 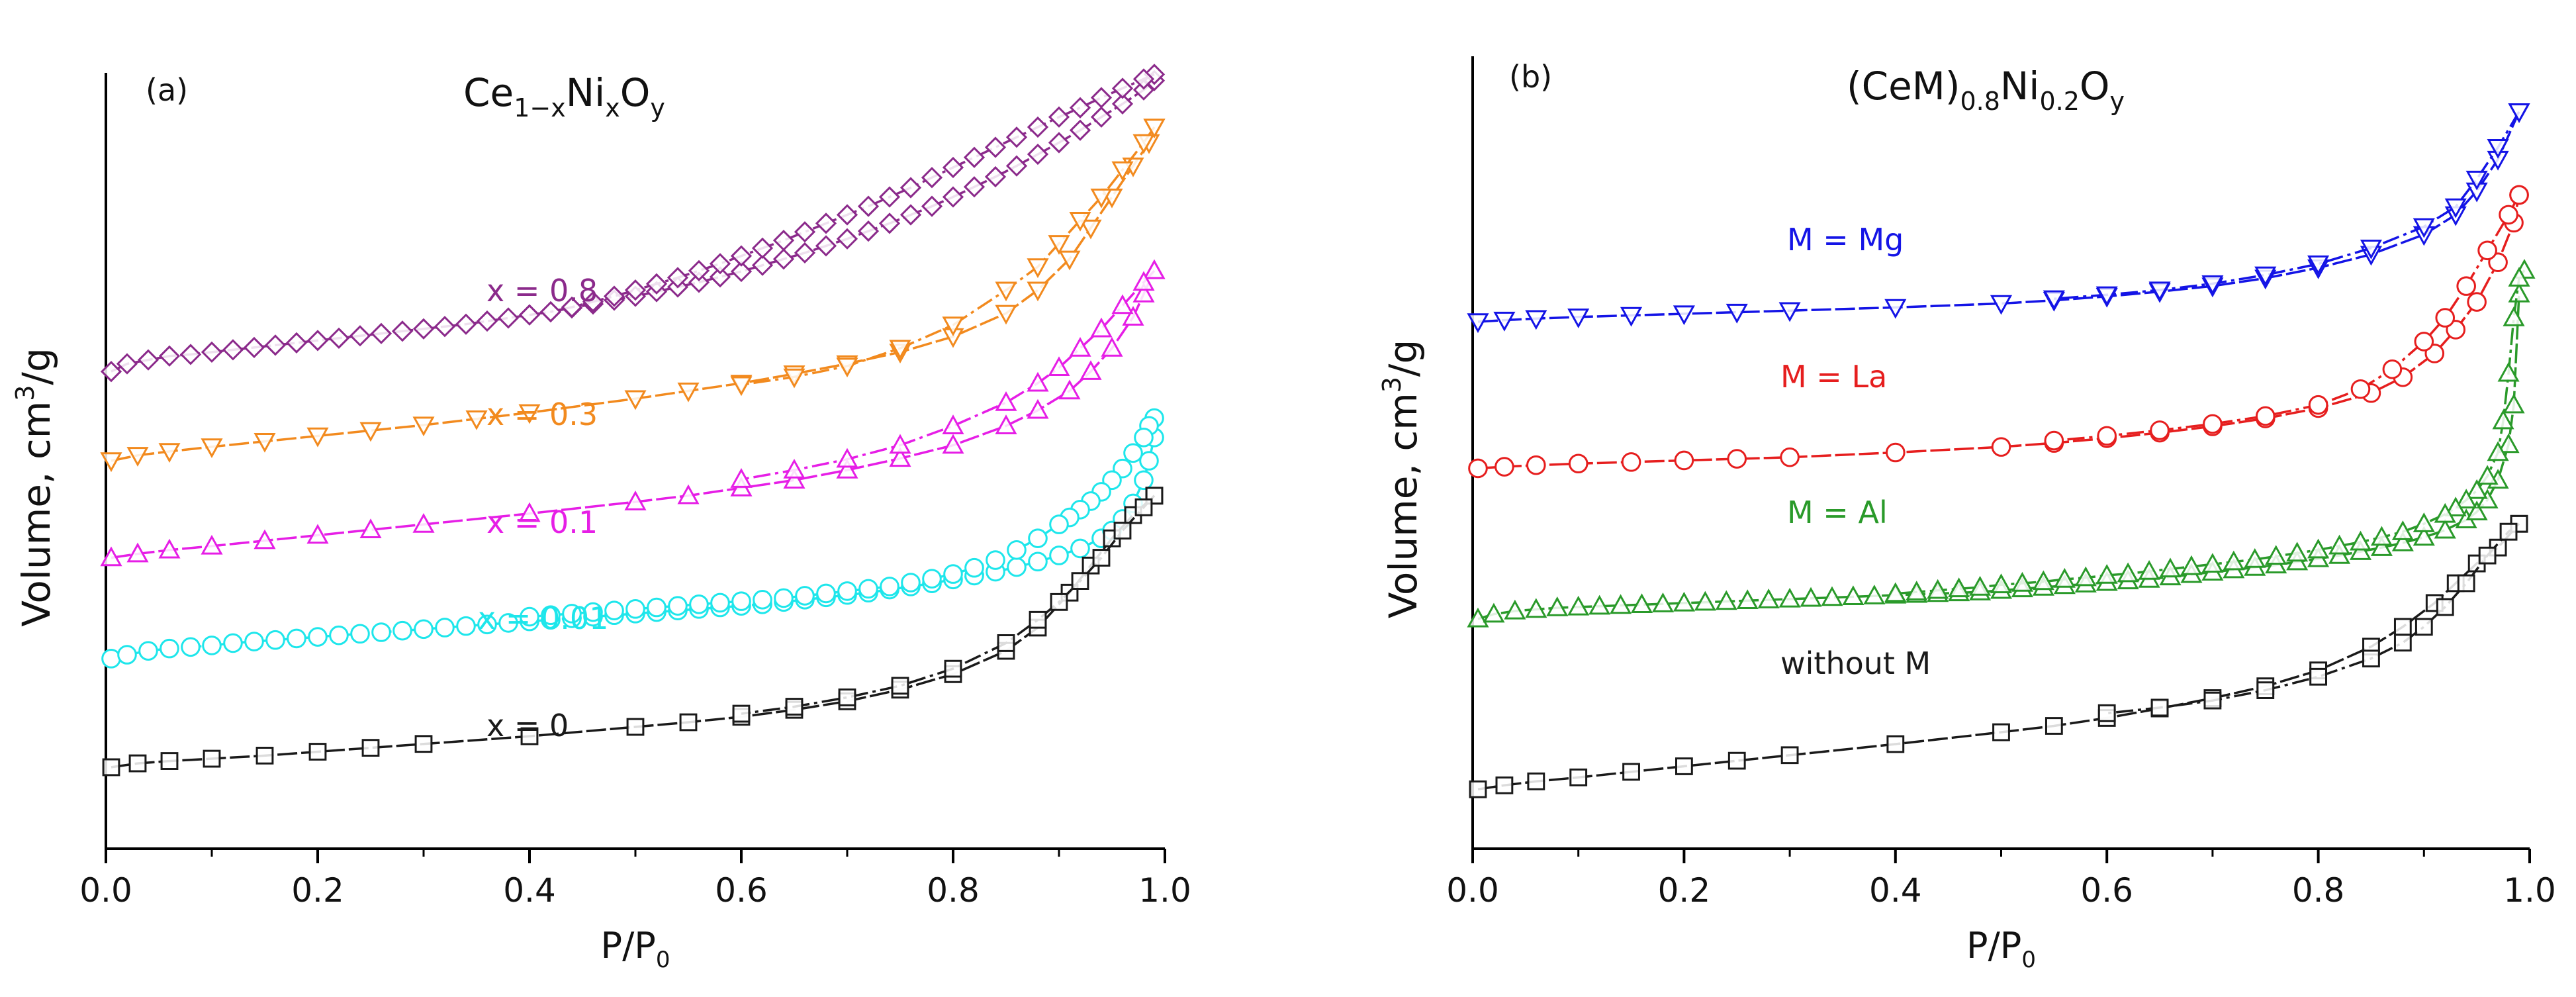 I want to click on series-x-0.8: x = 0.8, so click(x=633, y=223).